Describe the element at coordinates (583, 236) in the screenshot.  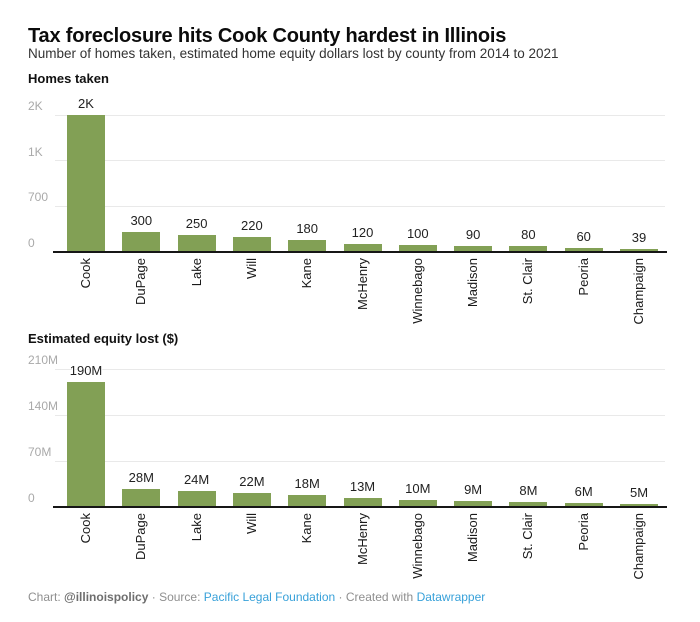
I see `bar-value-label: 60` at that location.